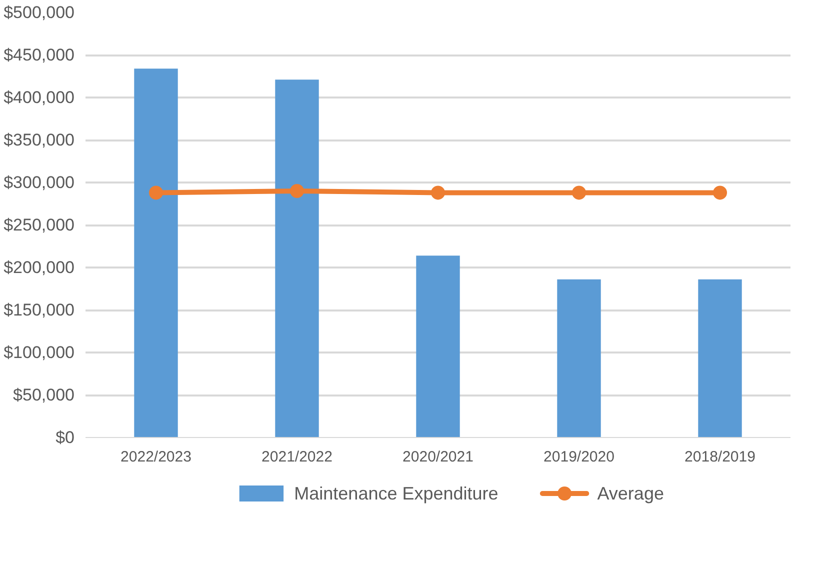 The image size is (830, 572). What do you see at coordinates (39, 352) in the screenshot?
I see `y-tick-label: $100,000` at bounding box center [39, 352].